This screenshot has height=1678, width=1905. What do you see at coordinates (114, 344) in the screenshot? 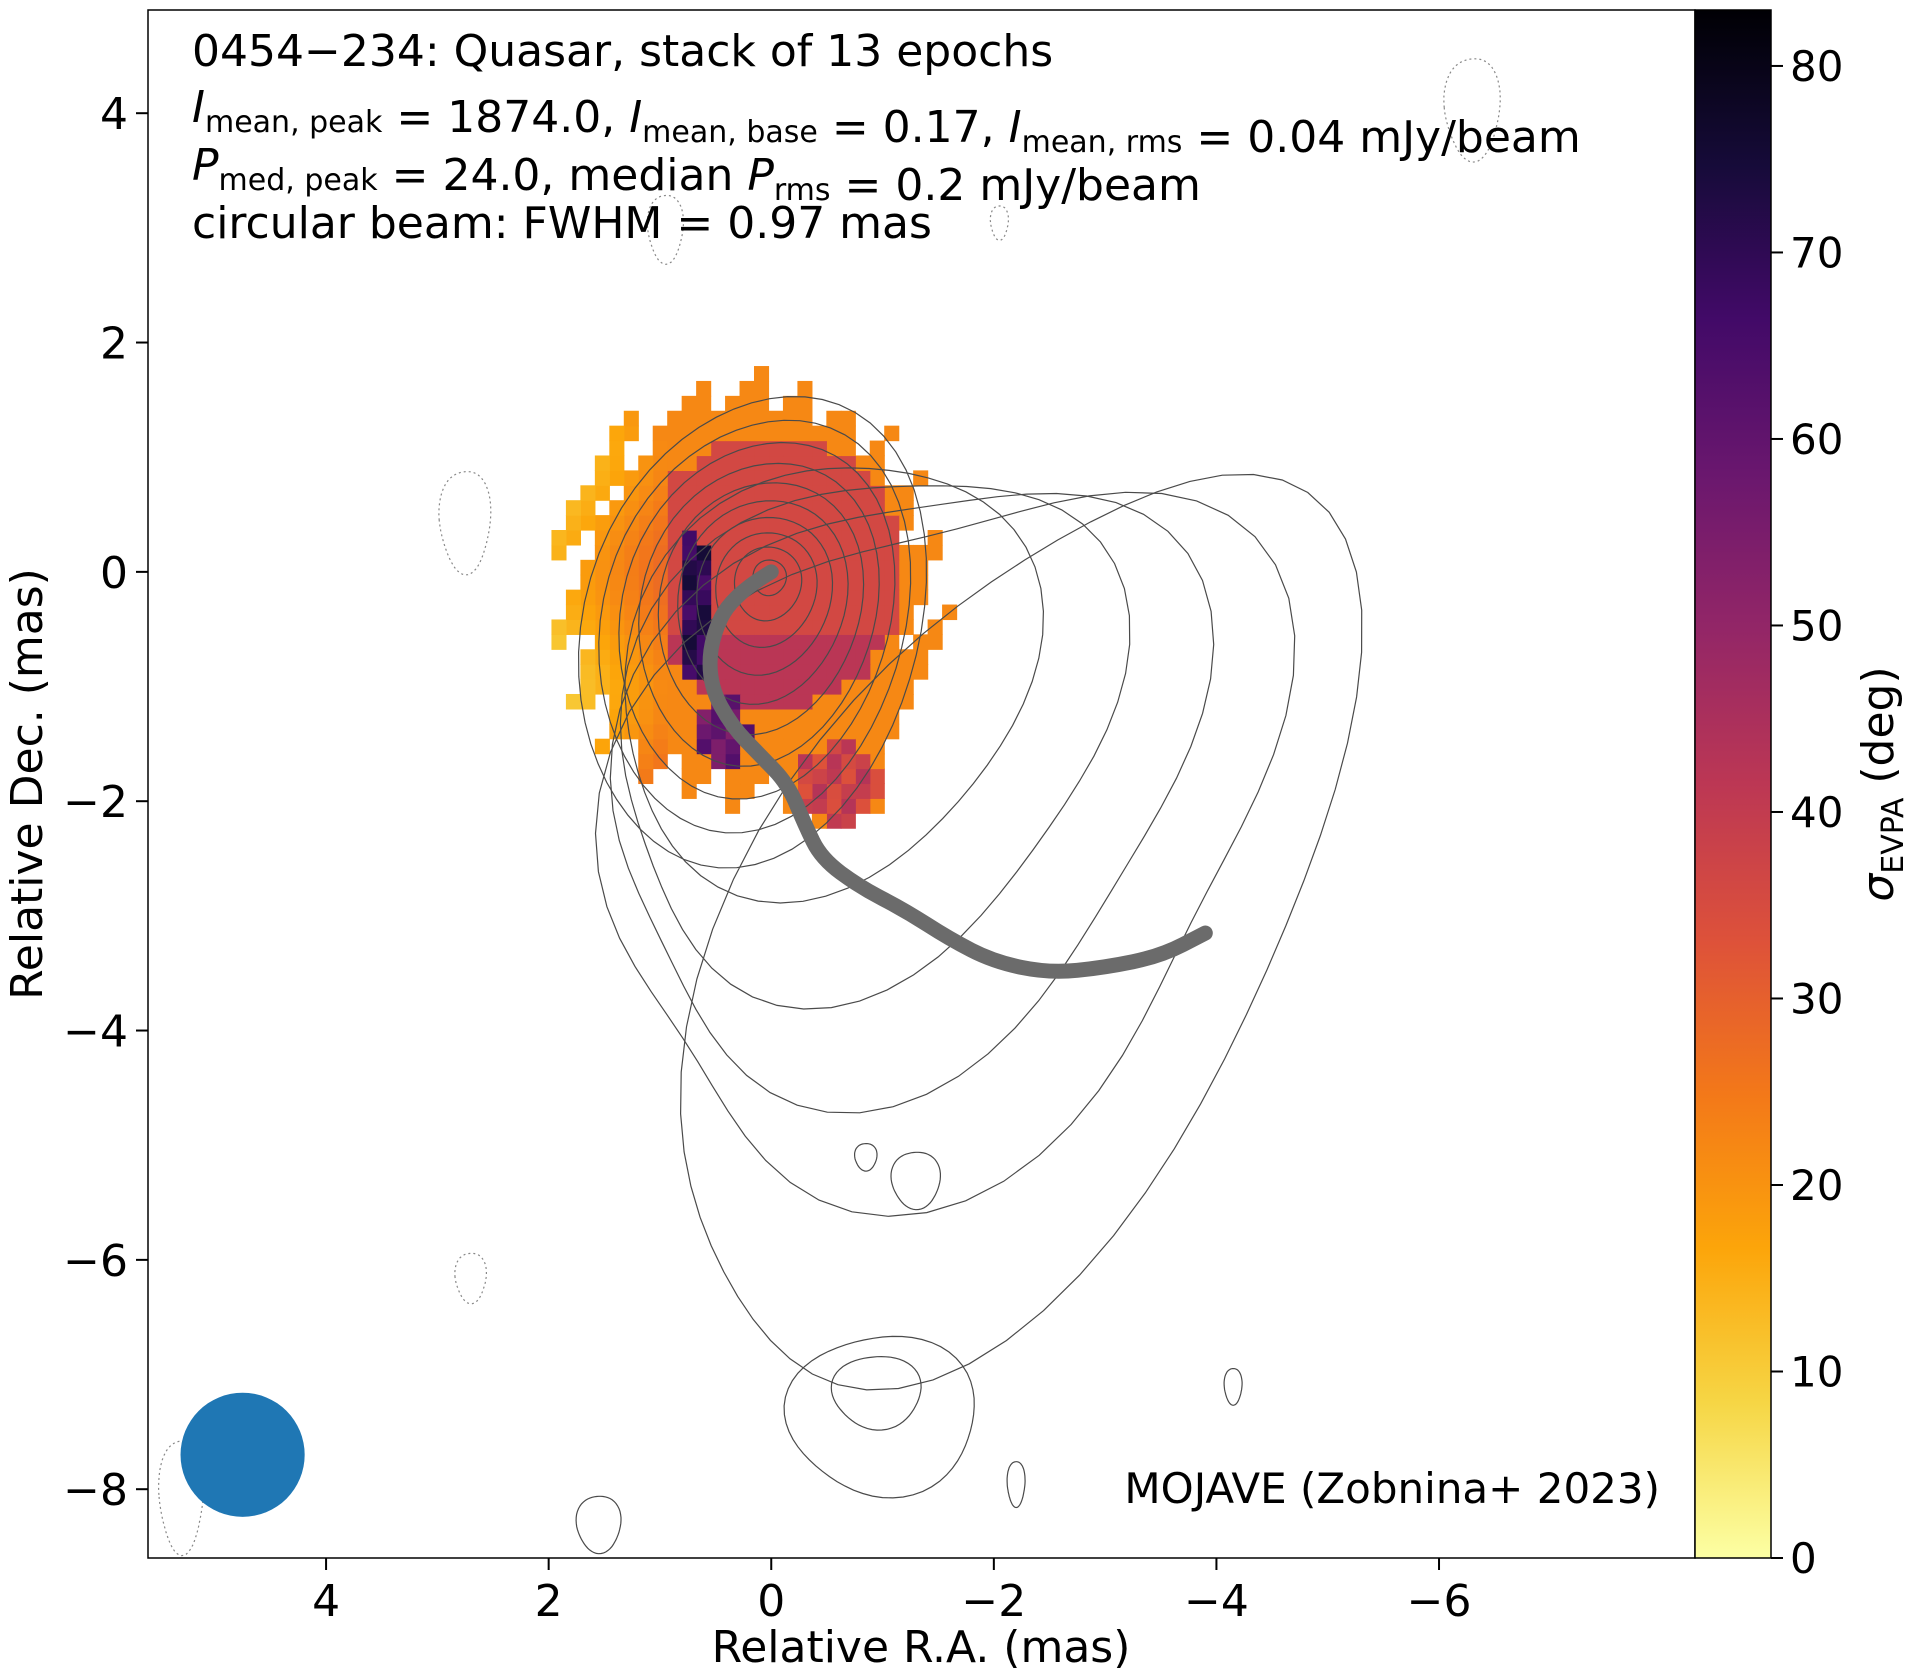
I see `y-tick-label: 2` at bounding box center [114, 344].